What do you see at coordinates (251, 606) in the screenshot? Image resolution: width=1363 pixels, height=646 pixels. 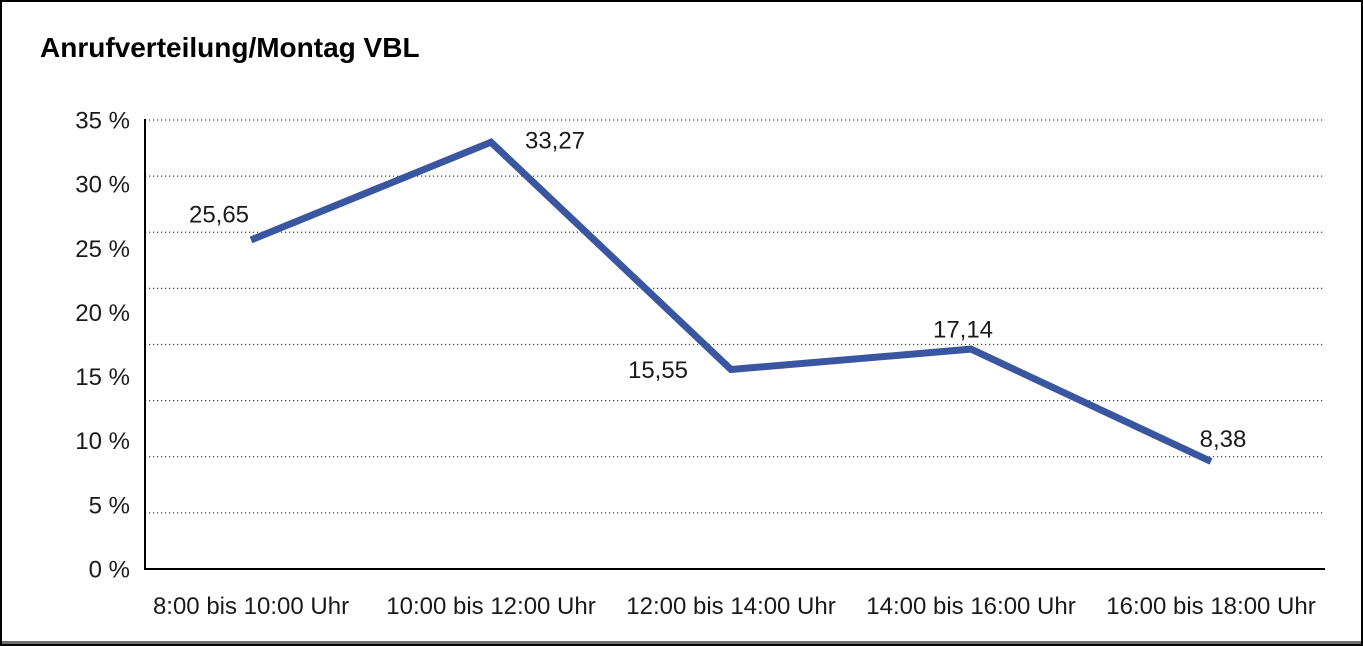 I see `x-category-label: 8:00 bis 10:00 Uhr` at bounding box center [251, 606].